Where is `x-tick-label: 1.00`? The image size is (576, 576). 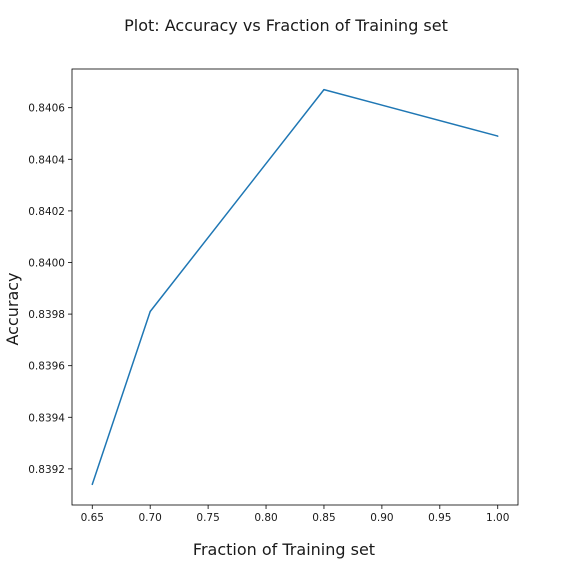
x-tick-label: 1.00 is located at coordinates (497, 518).